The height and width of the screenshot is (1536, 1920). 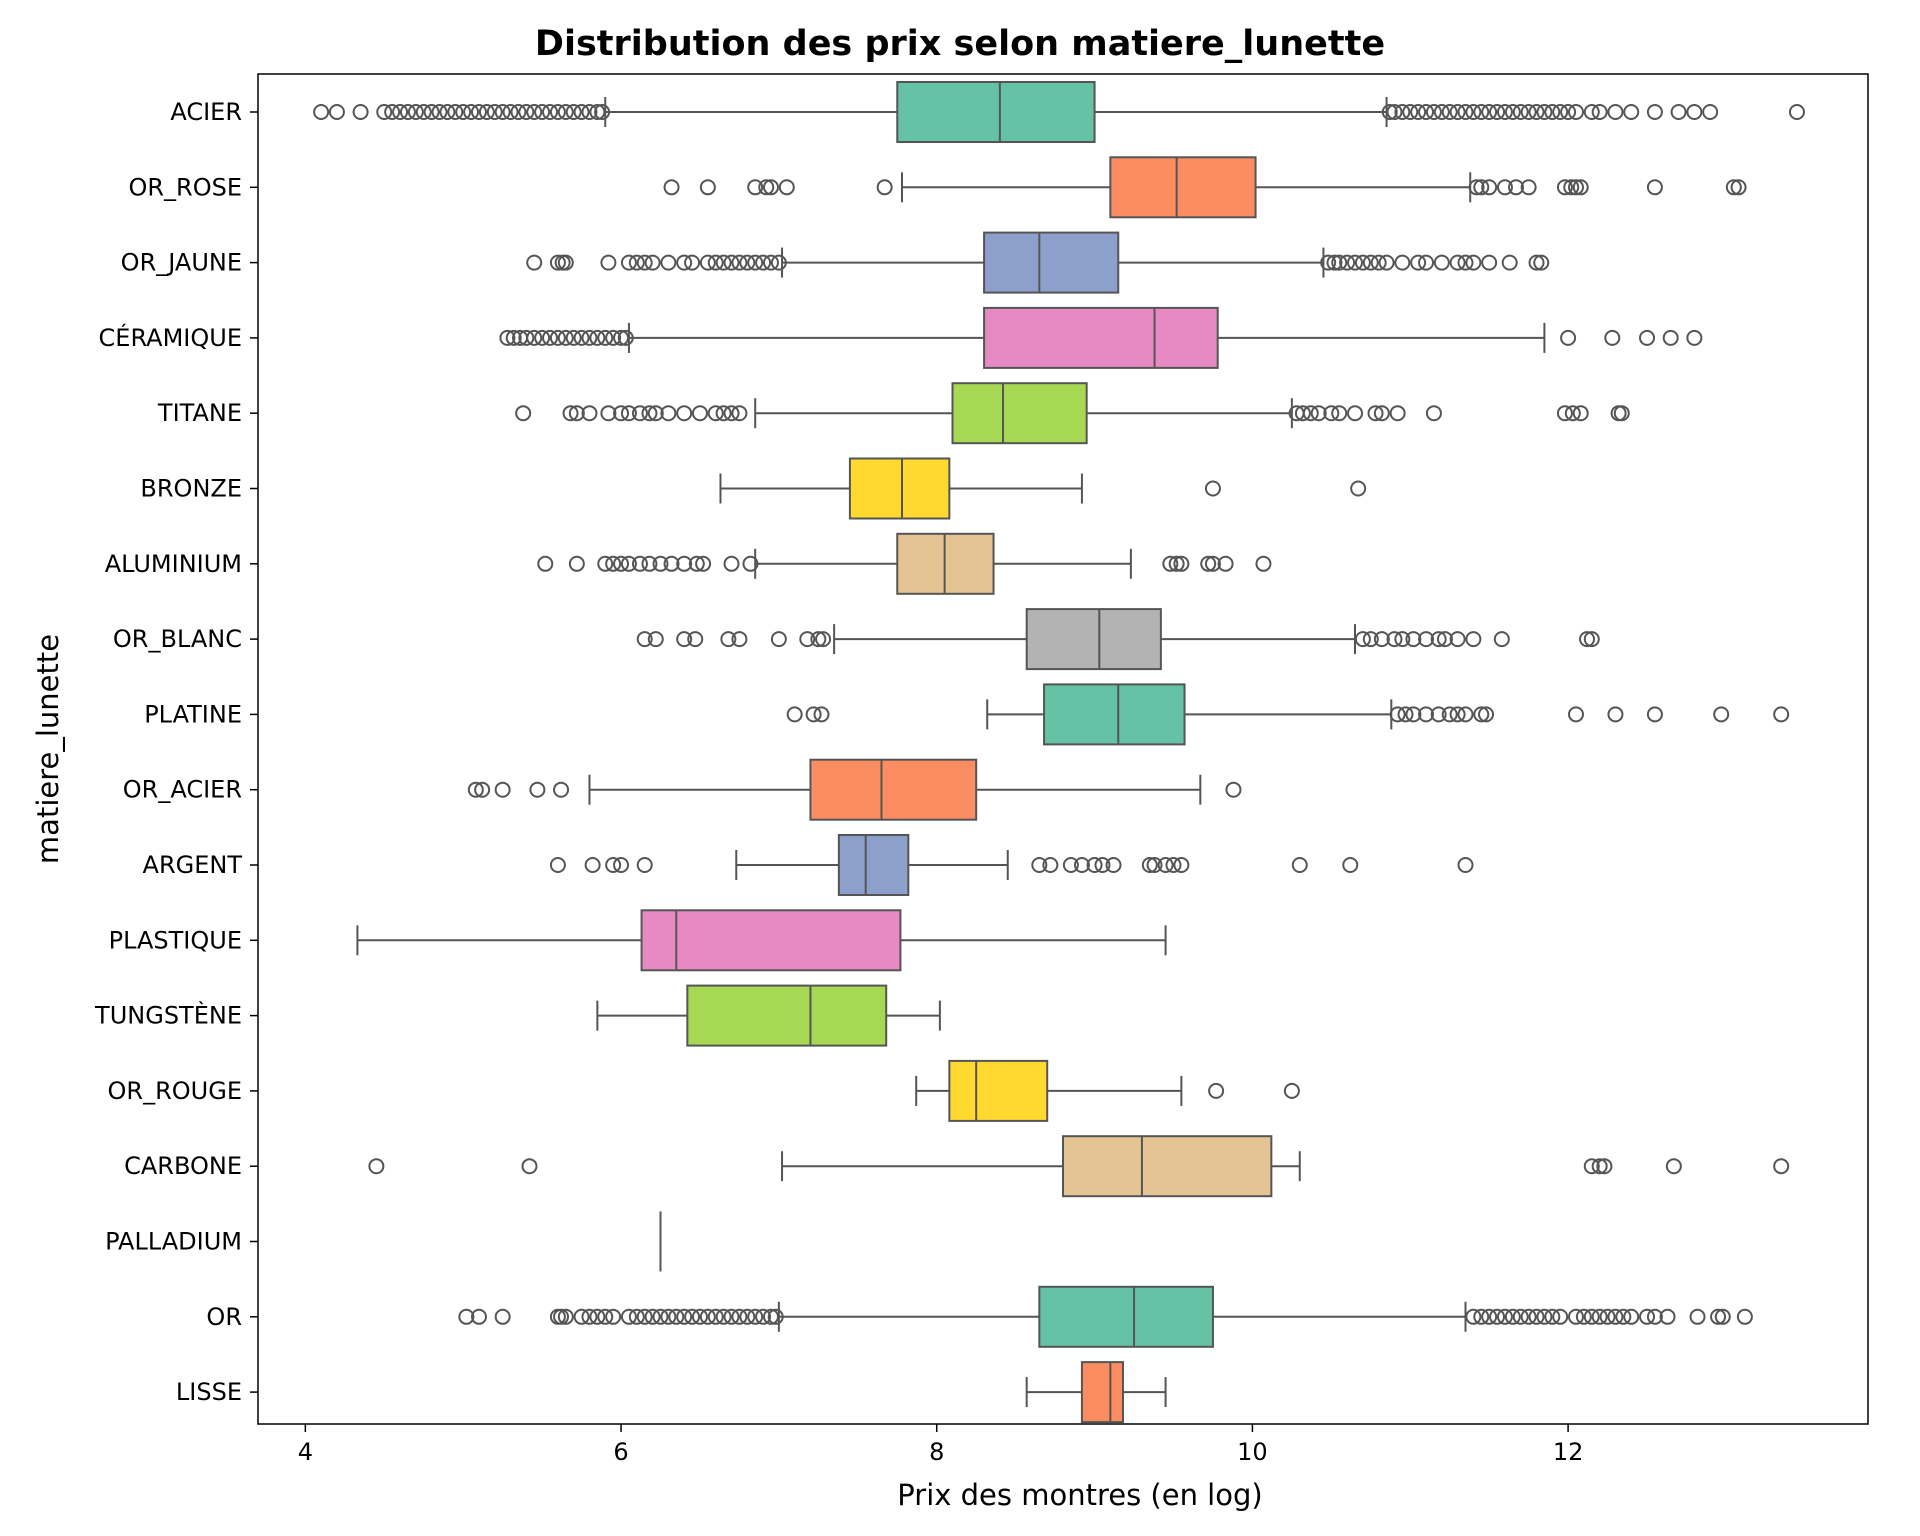 I want to click on outlier-point-bronze, so click(x=1358, y=488).